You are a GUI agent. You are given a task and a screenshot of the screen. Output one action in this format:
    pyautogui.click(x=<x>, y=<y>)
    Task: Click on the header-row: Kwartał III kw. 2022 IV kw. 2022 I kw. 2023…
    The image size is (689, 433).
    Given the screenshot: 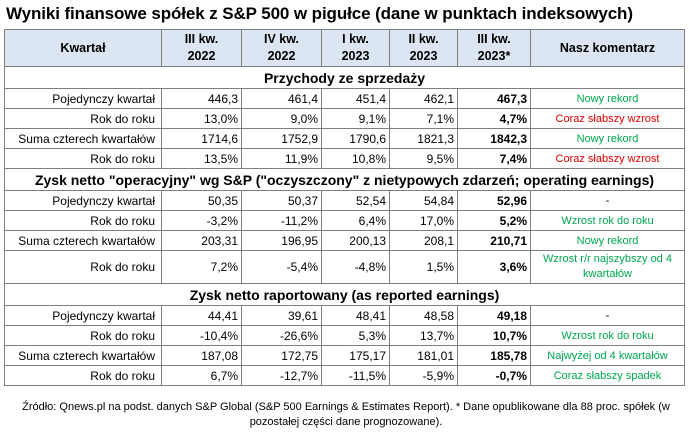 What is the action you would take?
    pyautogui.click(x=344, y=48)
    